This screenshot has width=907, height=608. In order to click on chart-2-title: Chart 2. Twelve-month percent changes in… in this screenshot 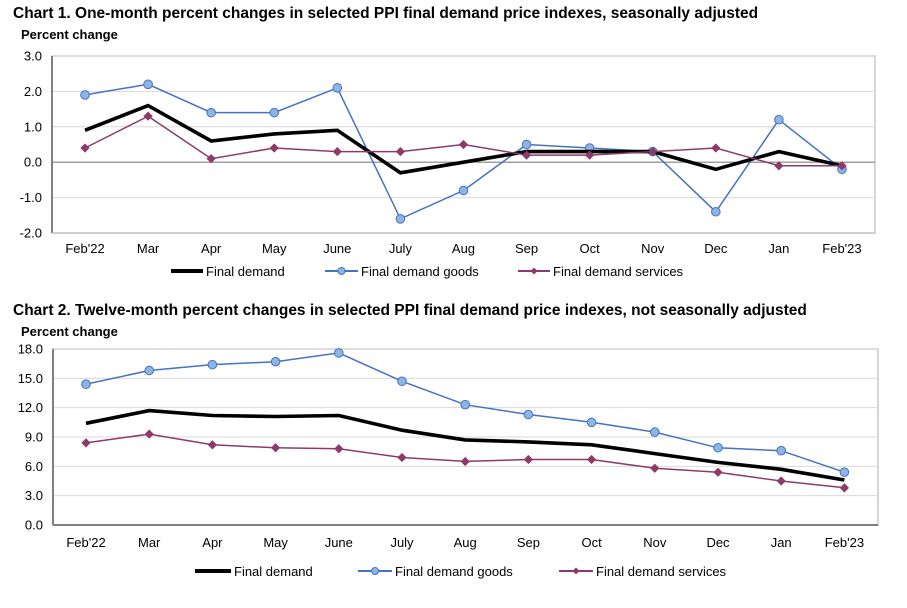, I will do `click(410, 310)`.